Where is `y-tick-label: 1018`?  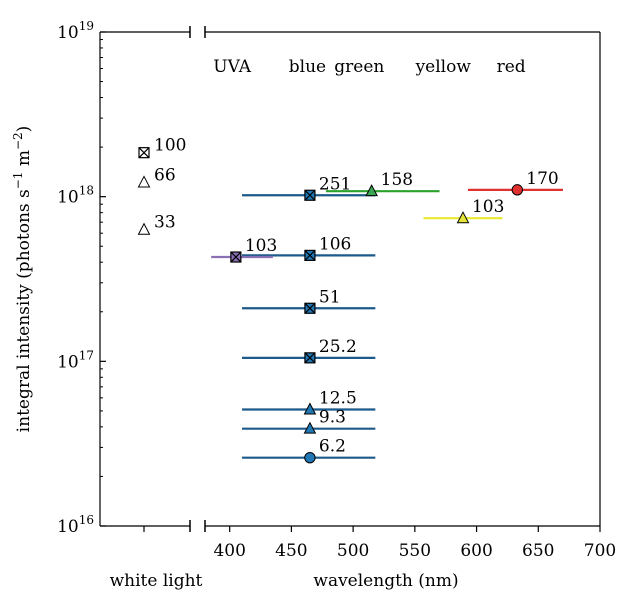
y-tick-label: 1018 is located at coordinates (75, 196).